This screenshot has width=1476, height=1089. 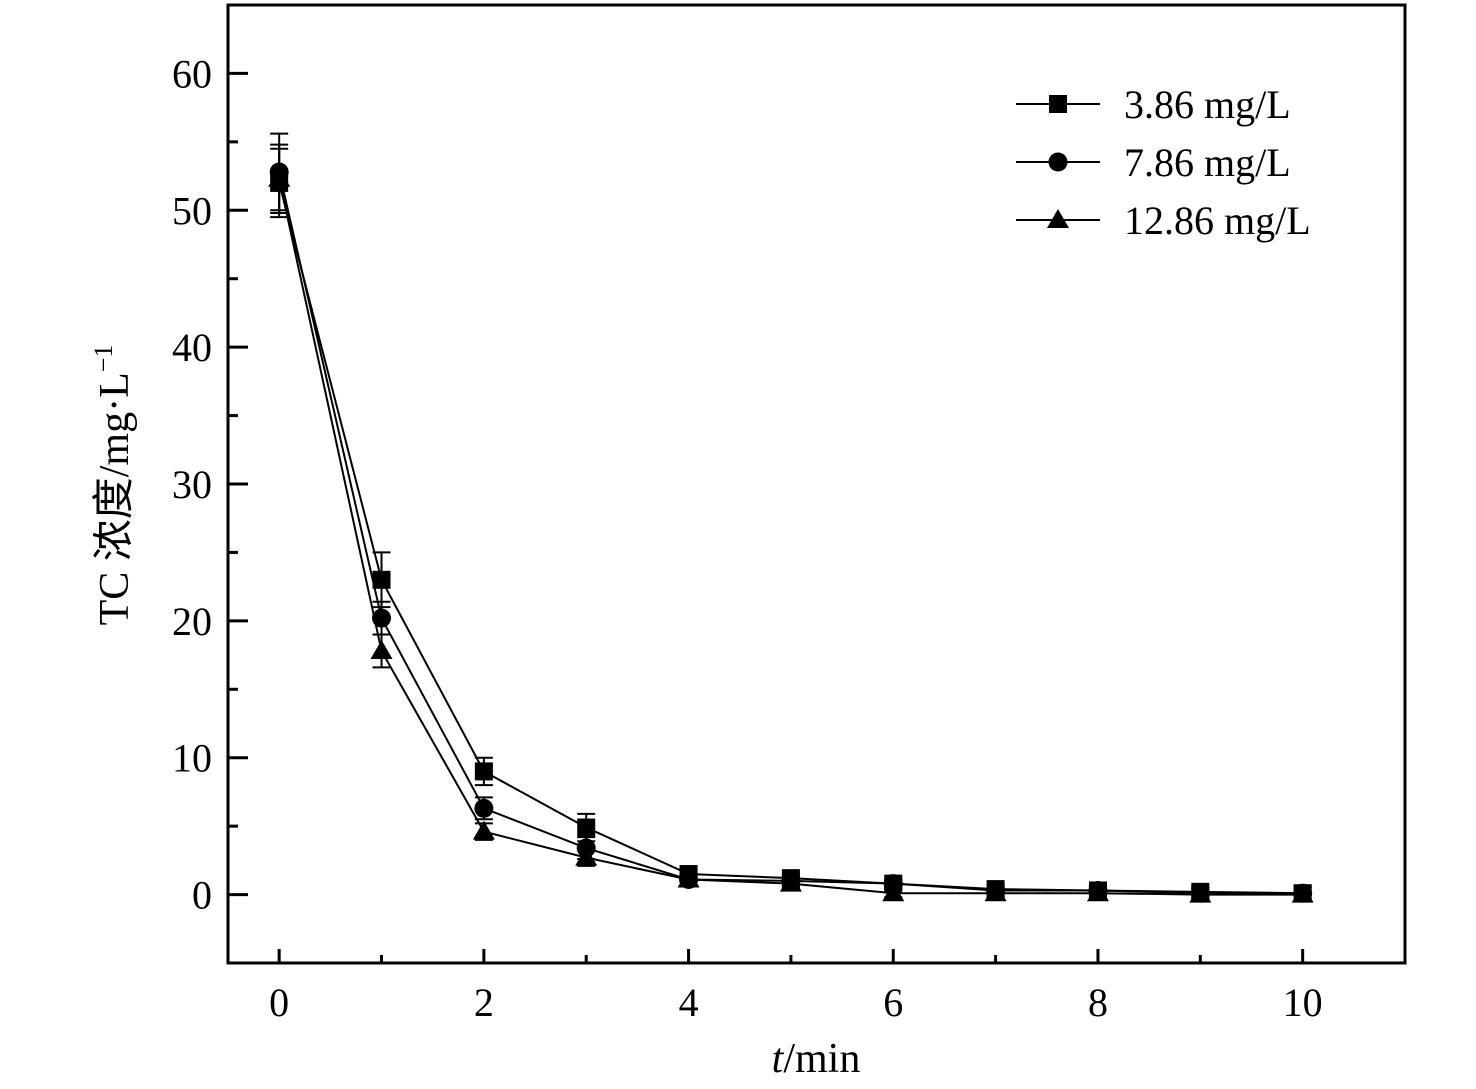 I want to click on legend-label: 12.86 mg/L, so click(x=1217, y=220).